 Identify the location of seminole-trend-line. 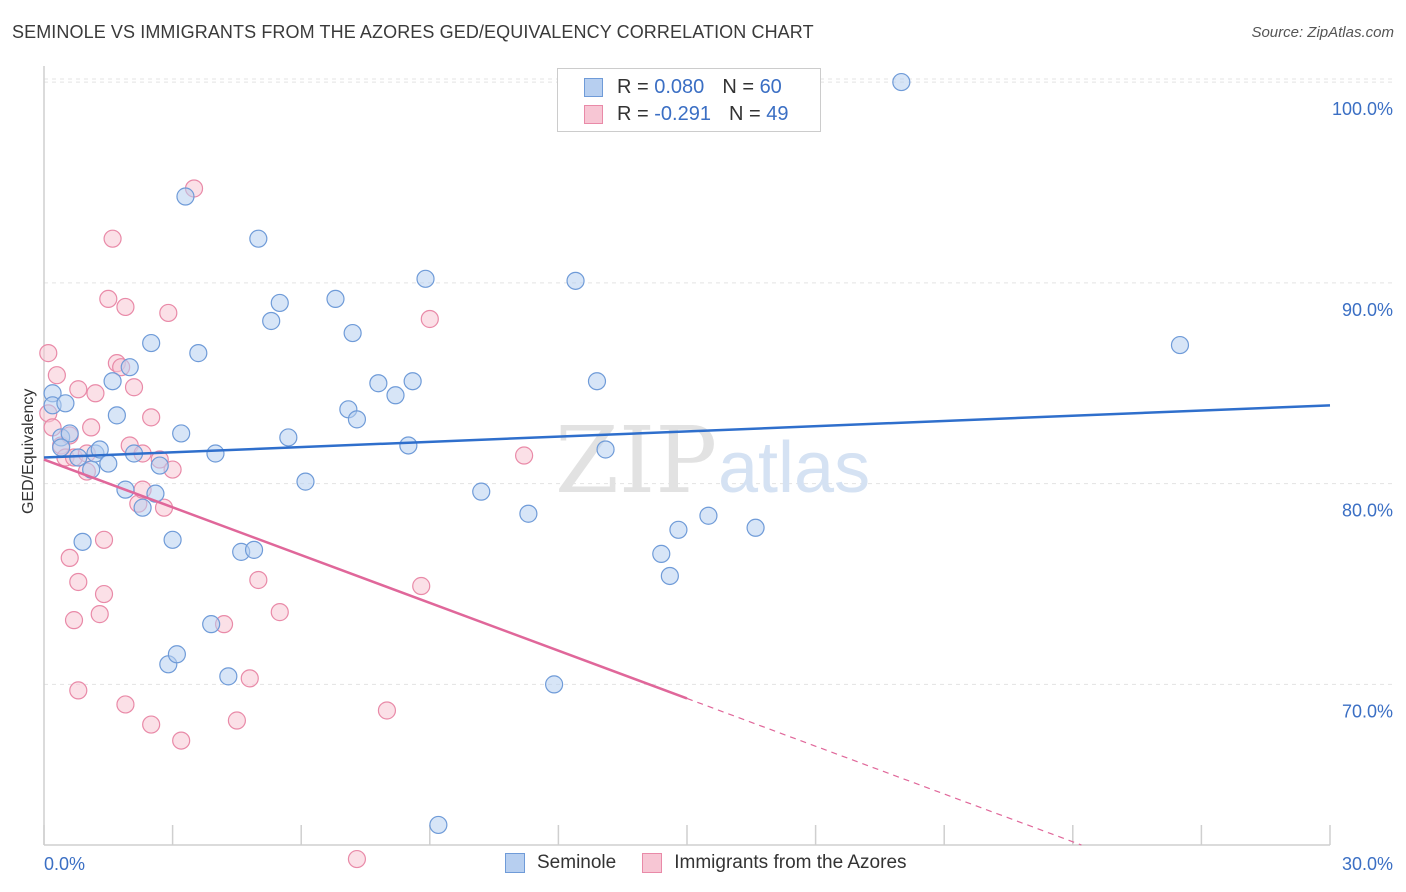
(687, 431).